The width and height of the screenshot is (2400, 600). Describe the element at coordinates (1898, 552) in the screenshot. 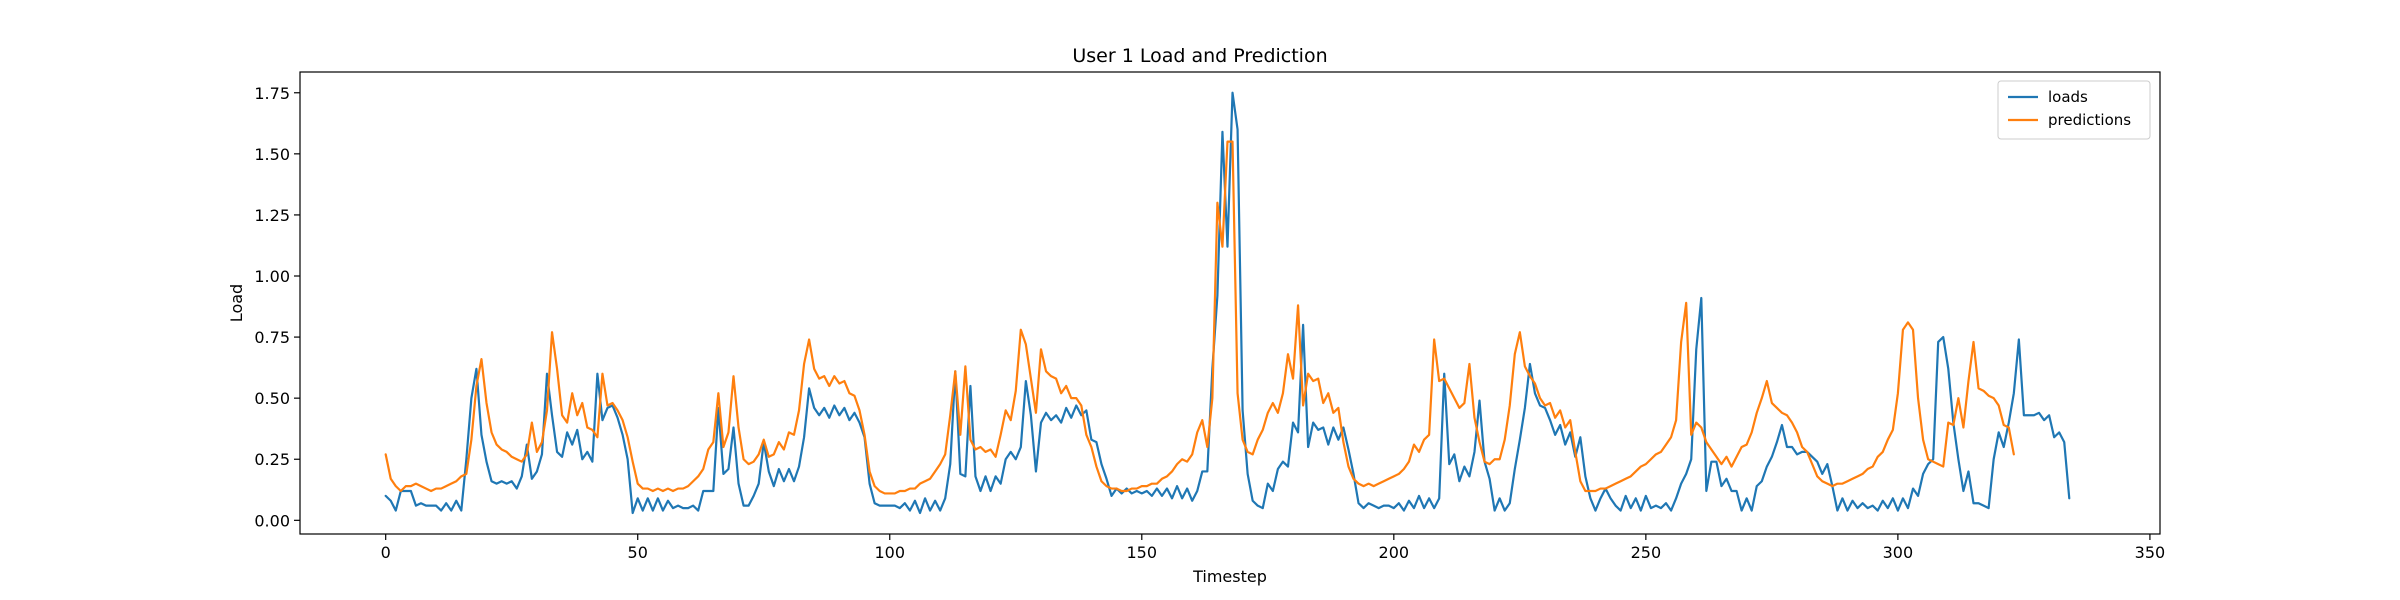

I see `x-tick-label: 300` at that location.